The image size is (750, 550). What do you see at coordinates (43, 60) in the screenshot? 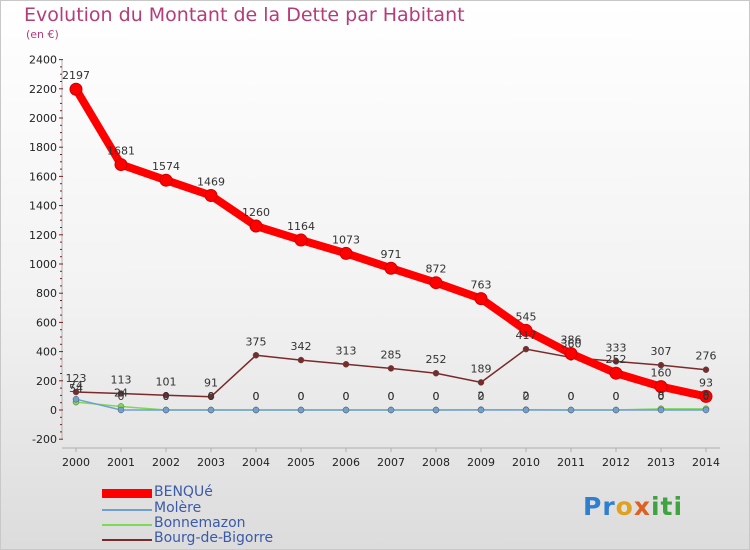
I see `y-tick-label: 2400` at bounding box center [43, 60].